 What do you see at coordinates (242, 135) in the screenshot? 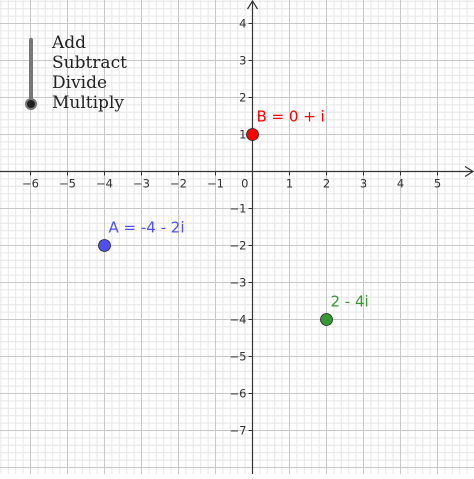
I see `y-tick-label: 1` at bounding box center [242, 135].